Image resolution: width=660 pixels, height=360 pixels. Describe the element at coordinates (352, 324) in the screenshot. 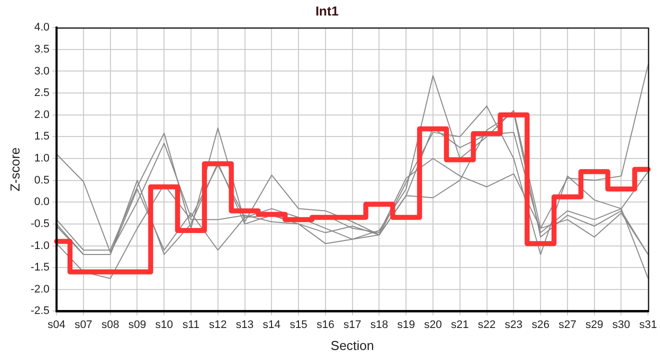

I see `x-tick-label: s17` at that location.